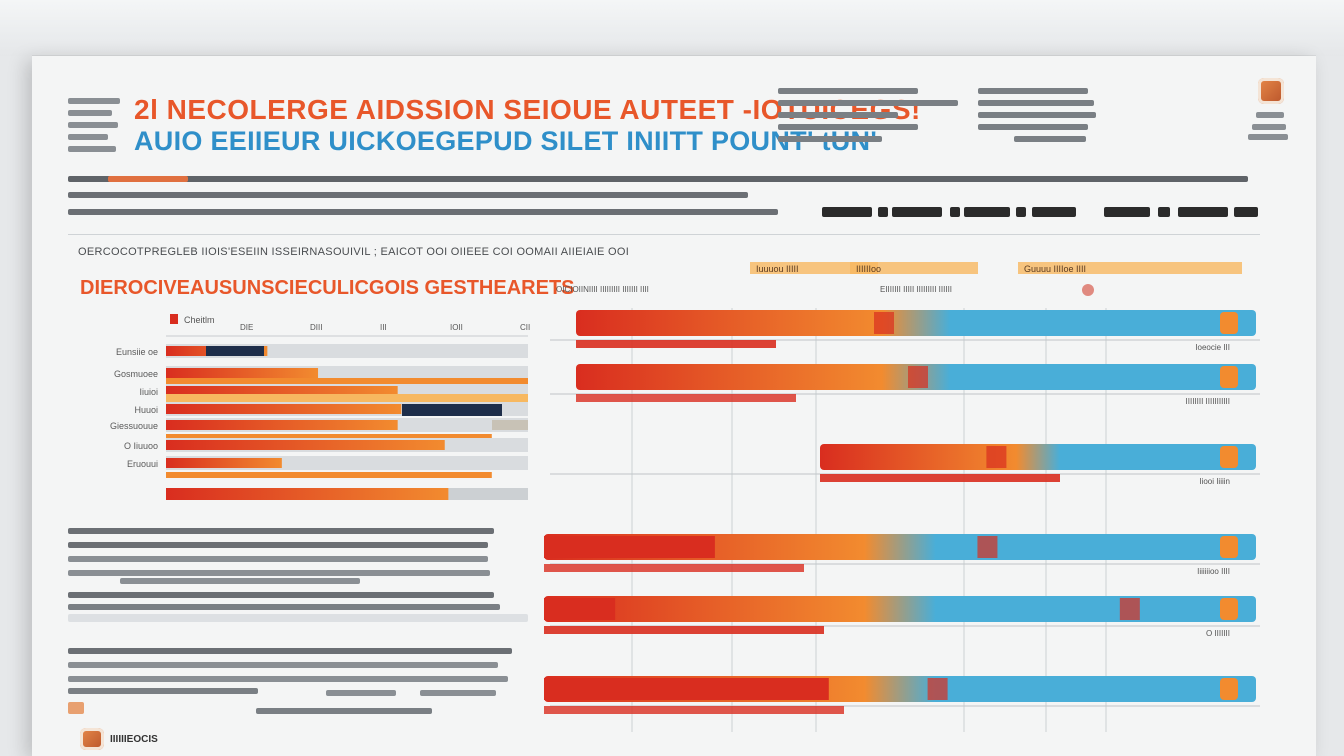 This screenshot has width=1344, height=756. What do you see at coordinates (316, 327) in the screenshot?
I see `axis-tick-label: DIII` at bounding box center [316, 327].